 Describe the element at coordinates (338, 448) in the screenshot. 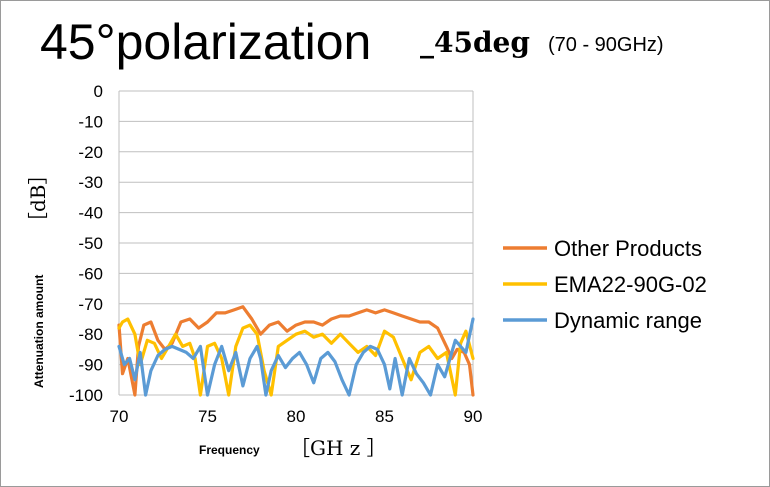

I see `x-axis-unit: ［GH z ］` at that location.